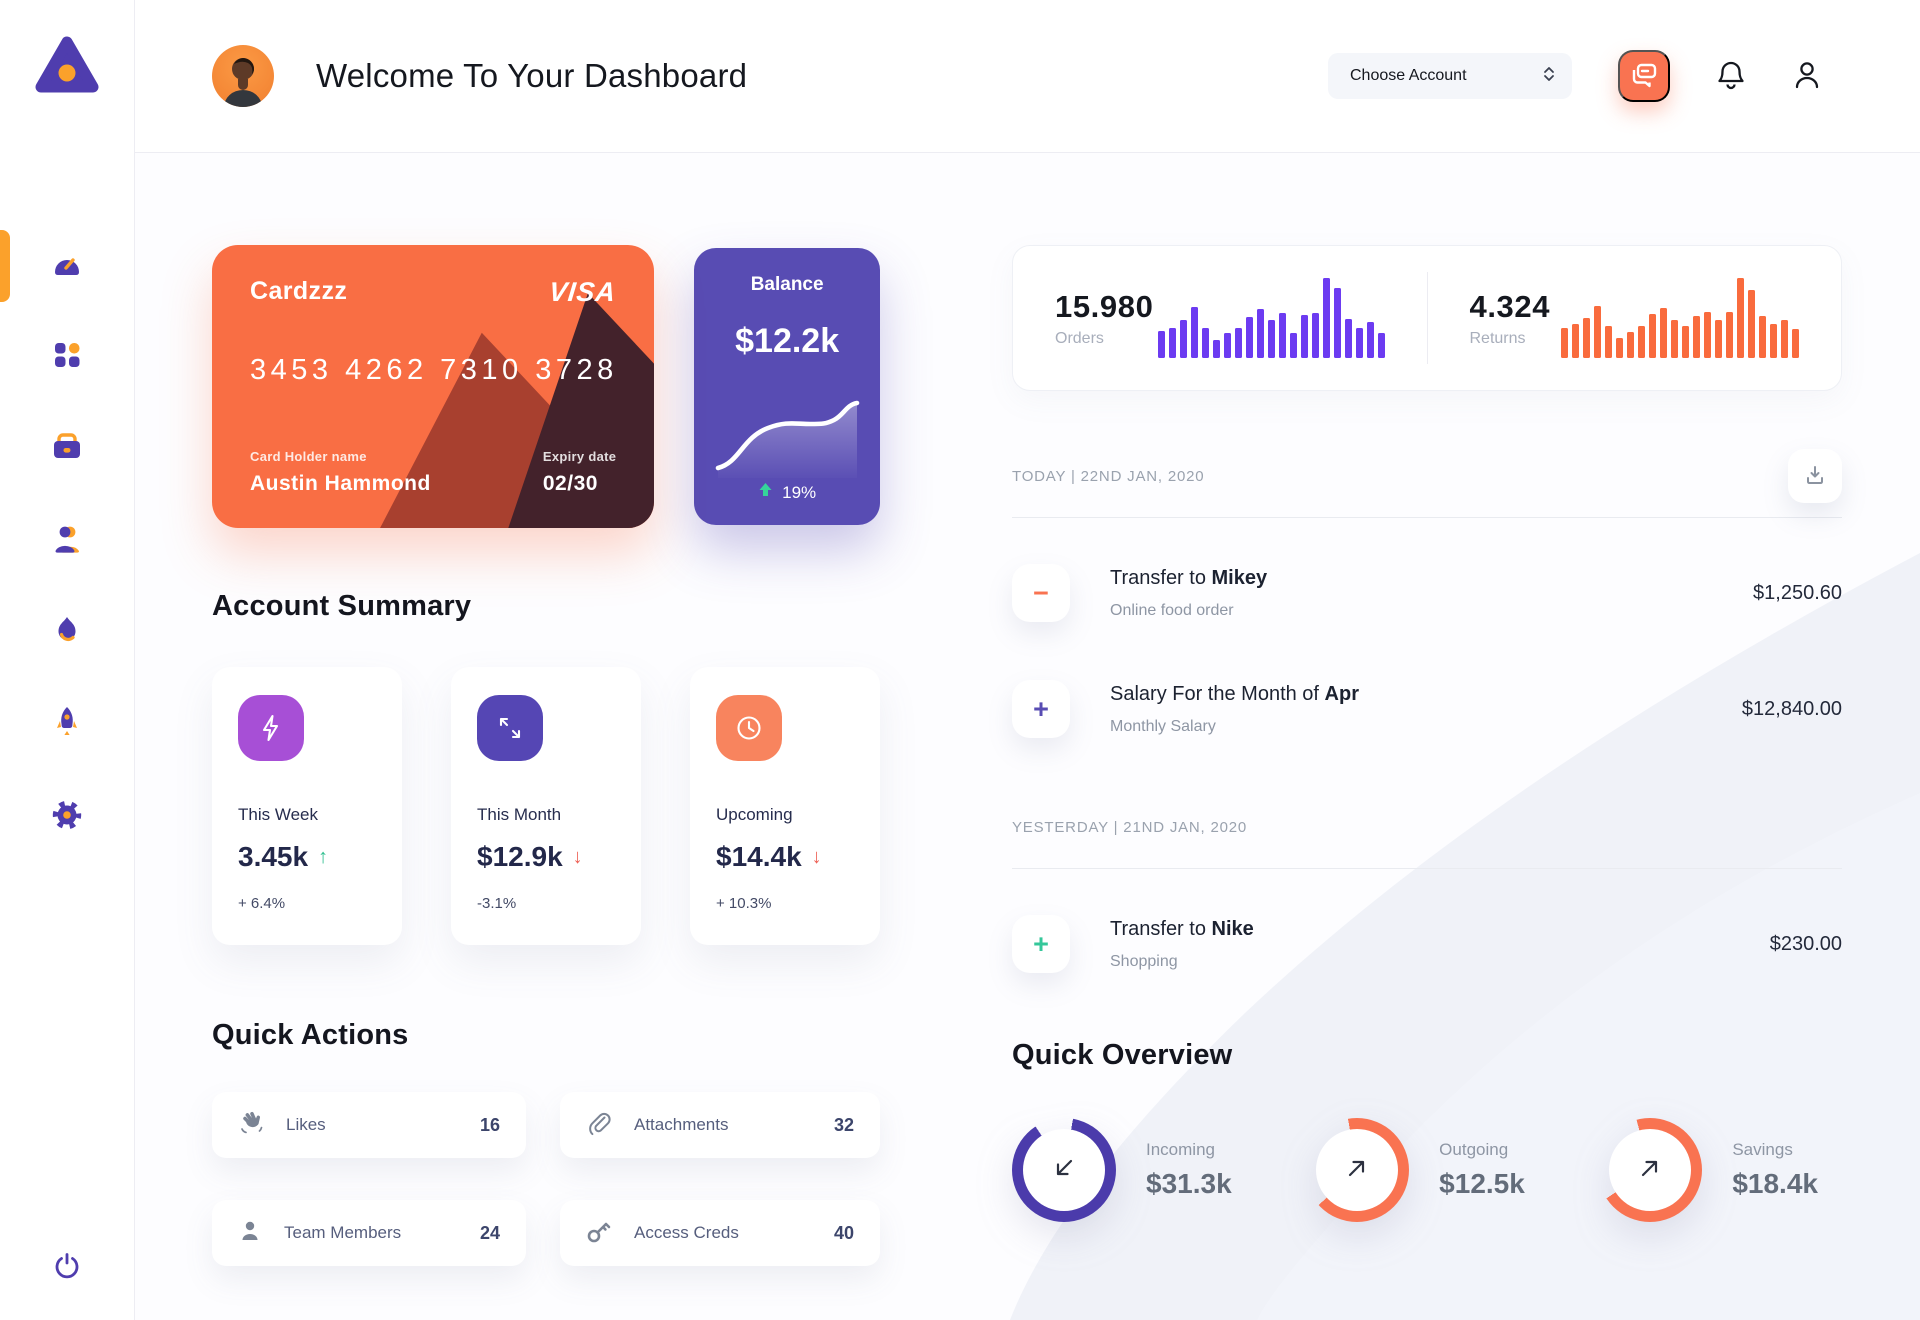  I want to click on sidebar-item-settings, so click(67, 817).